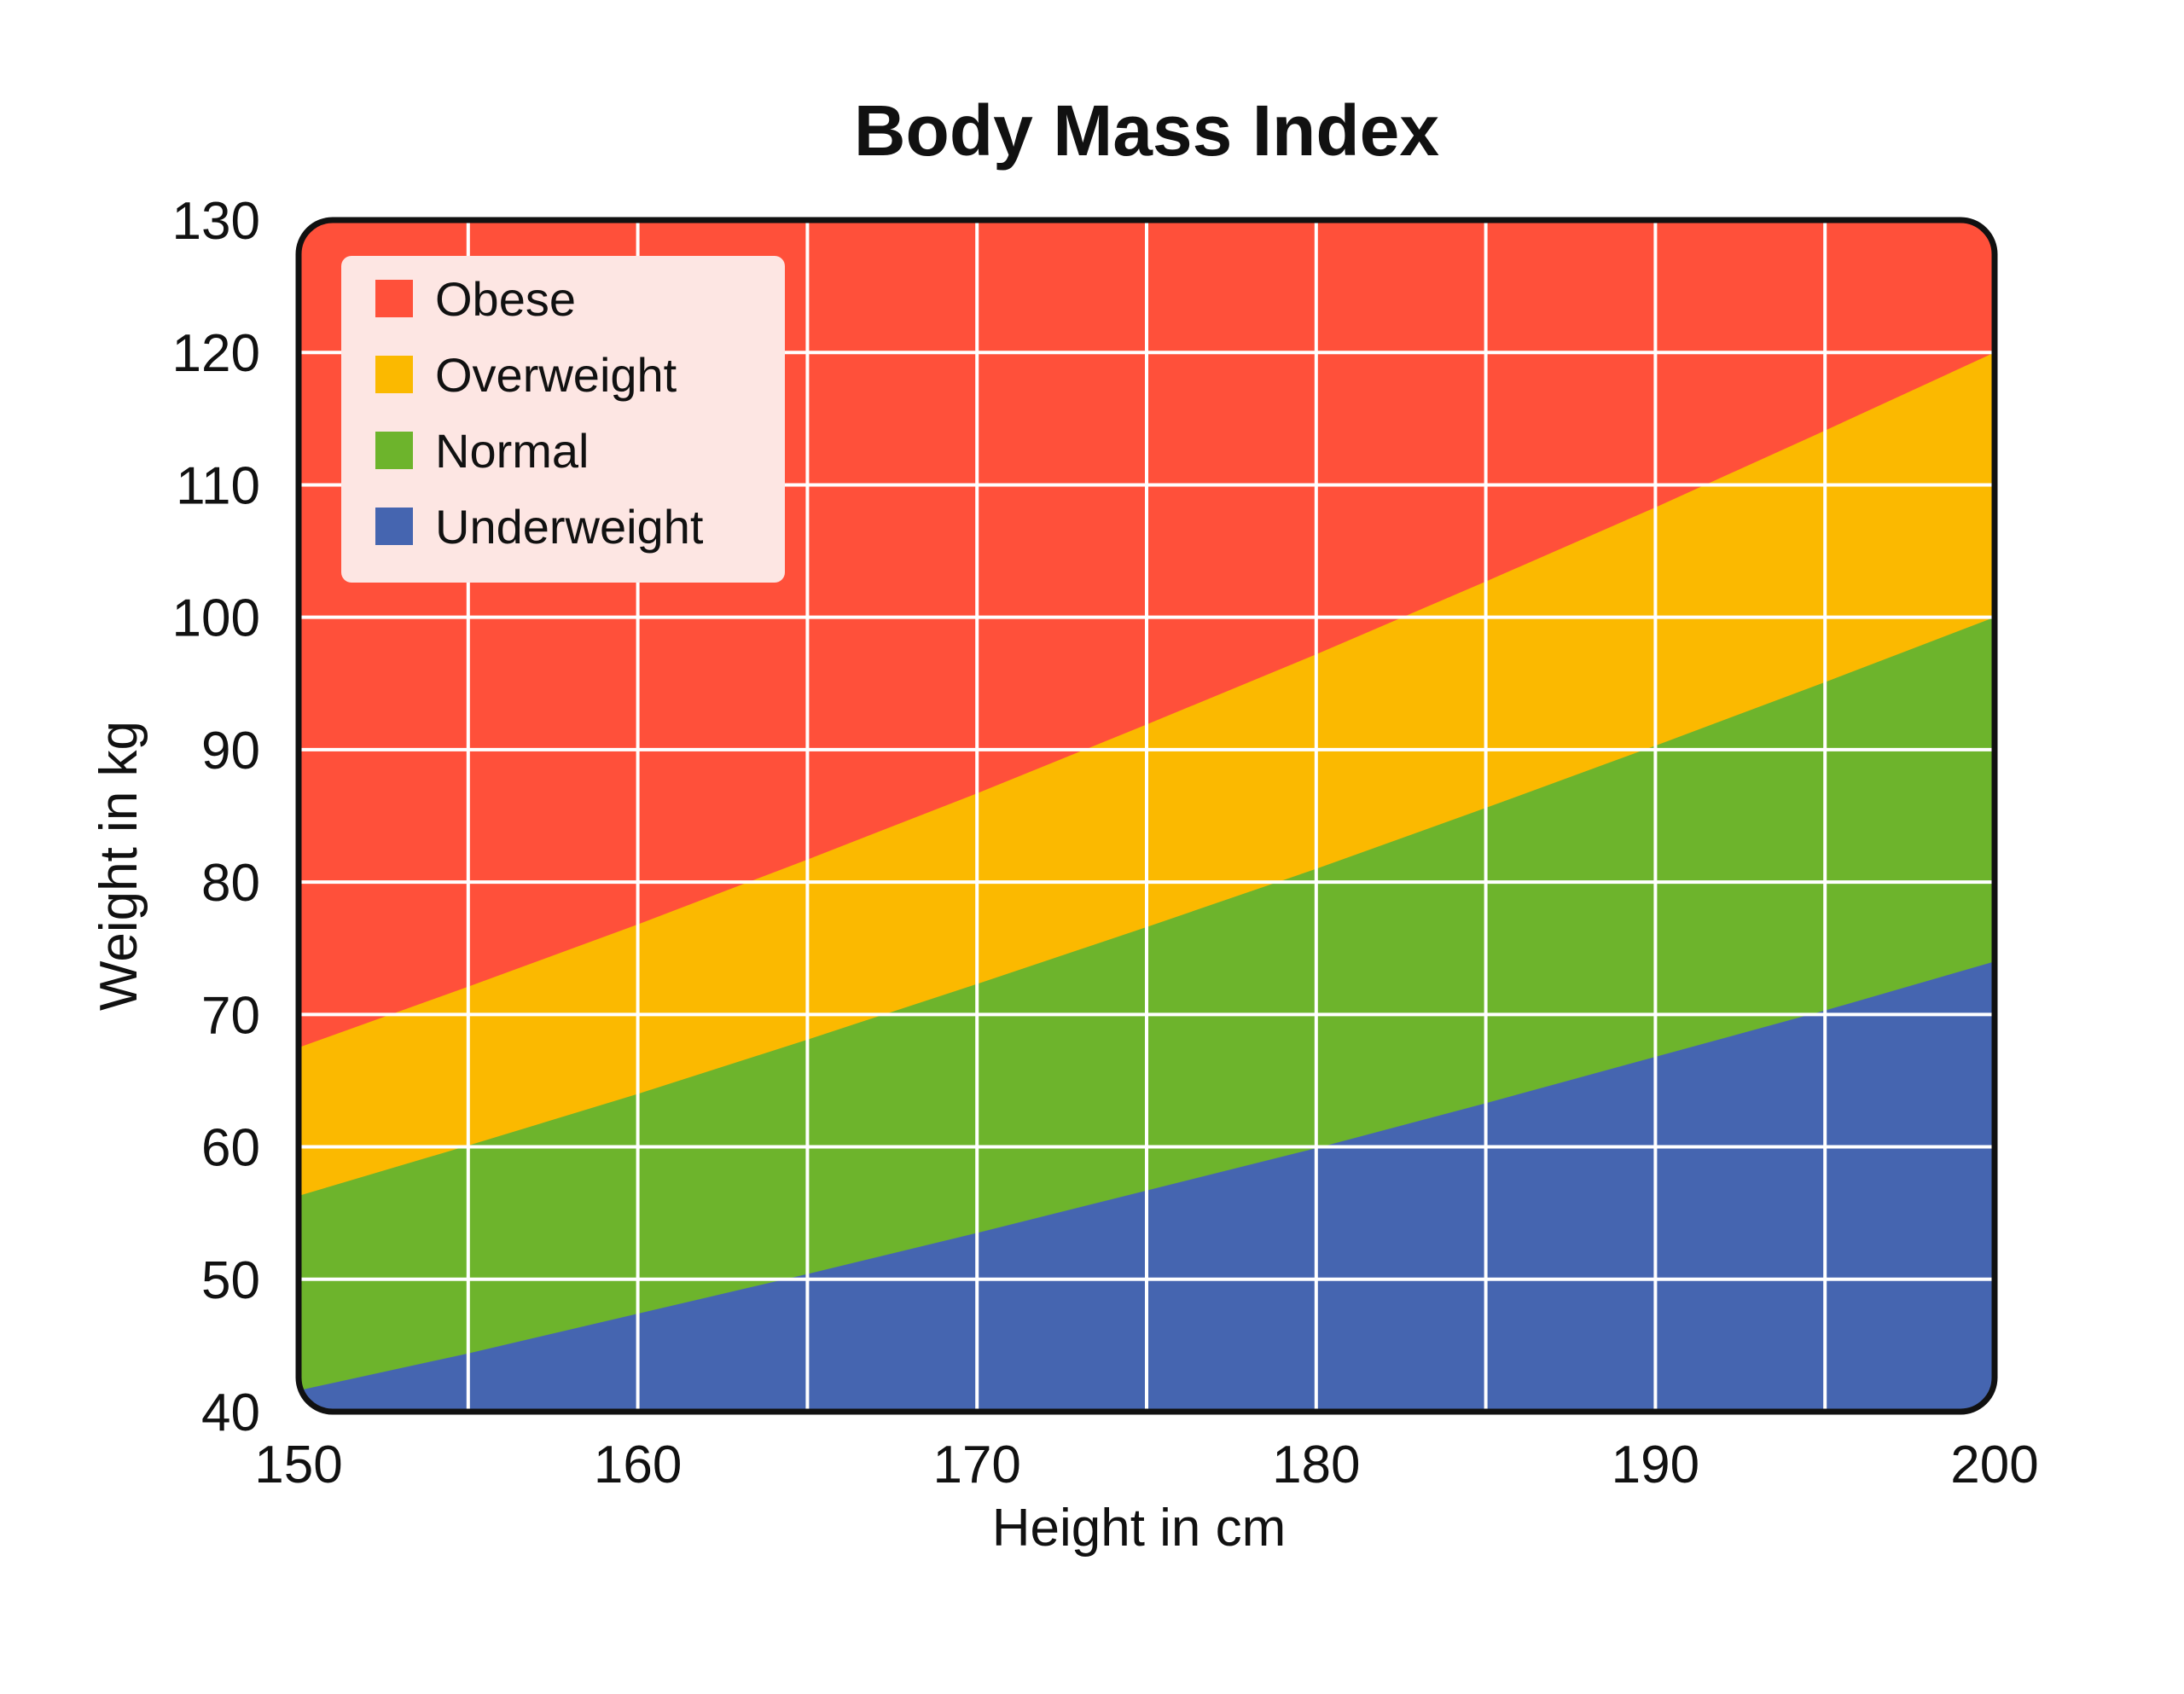 The height and width of the screenshot is (1694, 2184). What do you see at coordinates (976, 1465) in the screenshot?
I see `x-tick-label: 170` at bounding box center [976, 1465].